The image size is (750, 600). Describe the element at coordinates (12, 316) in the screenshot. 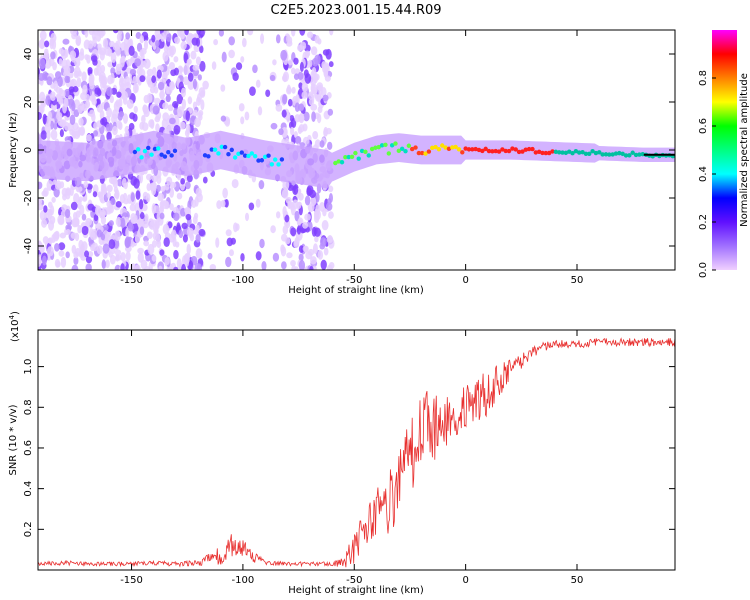

I see `snr-y-exponent-power: 4` at that location.